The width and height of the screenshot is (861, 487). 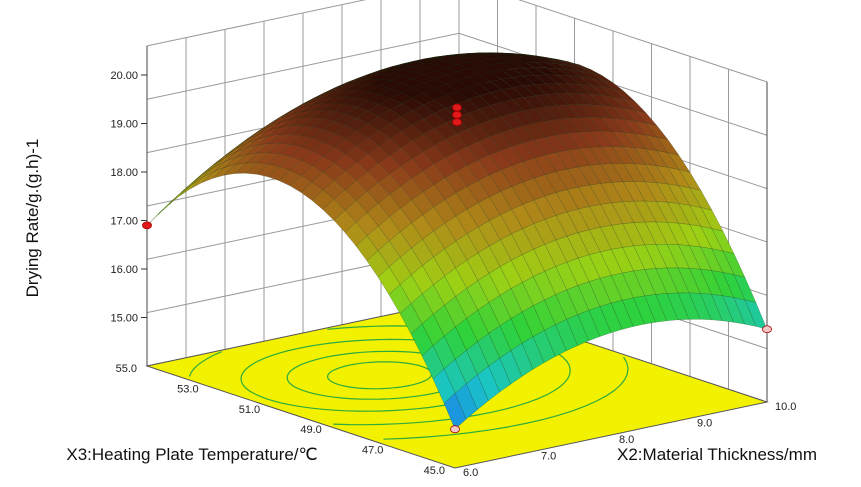 I want to click on x3-tick-label: 51.0, so click(x=249, y=410).